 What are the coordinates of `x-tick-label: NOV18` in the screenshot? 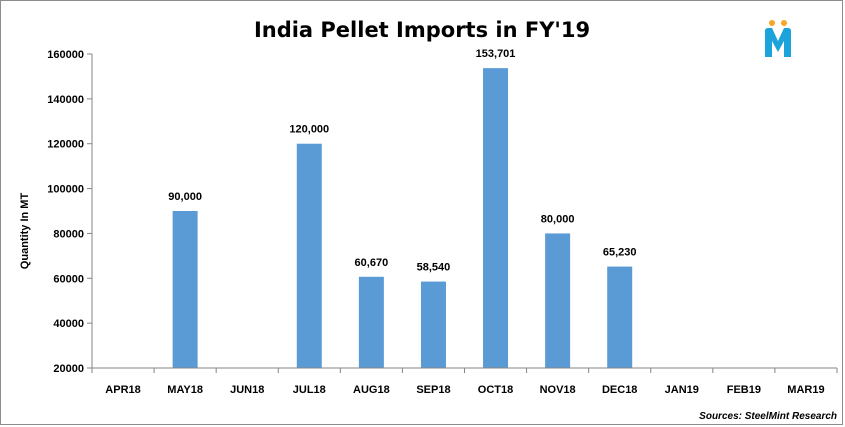 It's located at (558, 390).